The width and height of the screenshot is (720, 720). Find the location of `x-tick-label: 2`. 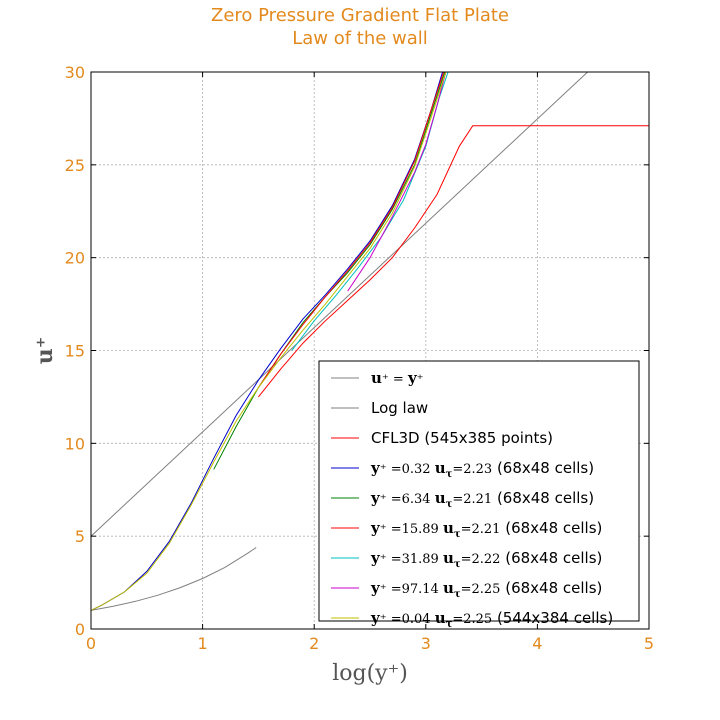

x-tick-label: 2 is located at coordinates (314, 643).